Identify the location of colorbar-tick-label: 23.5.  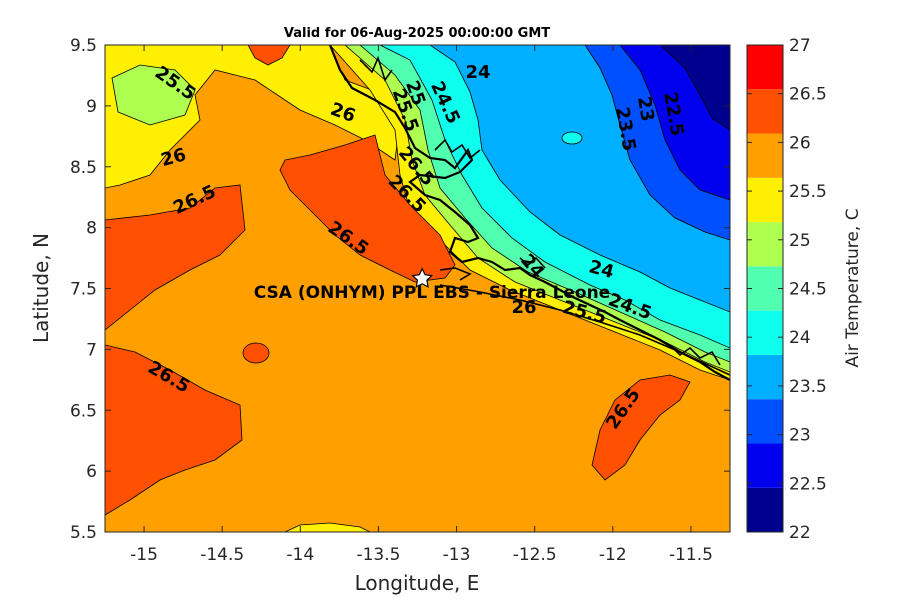
(808, 387).